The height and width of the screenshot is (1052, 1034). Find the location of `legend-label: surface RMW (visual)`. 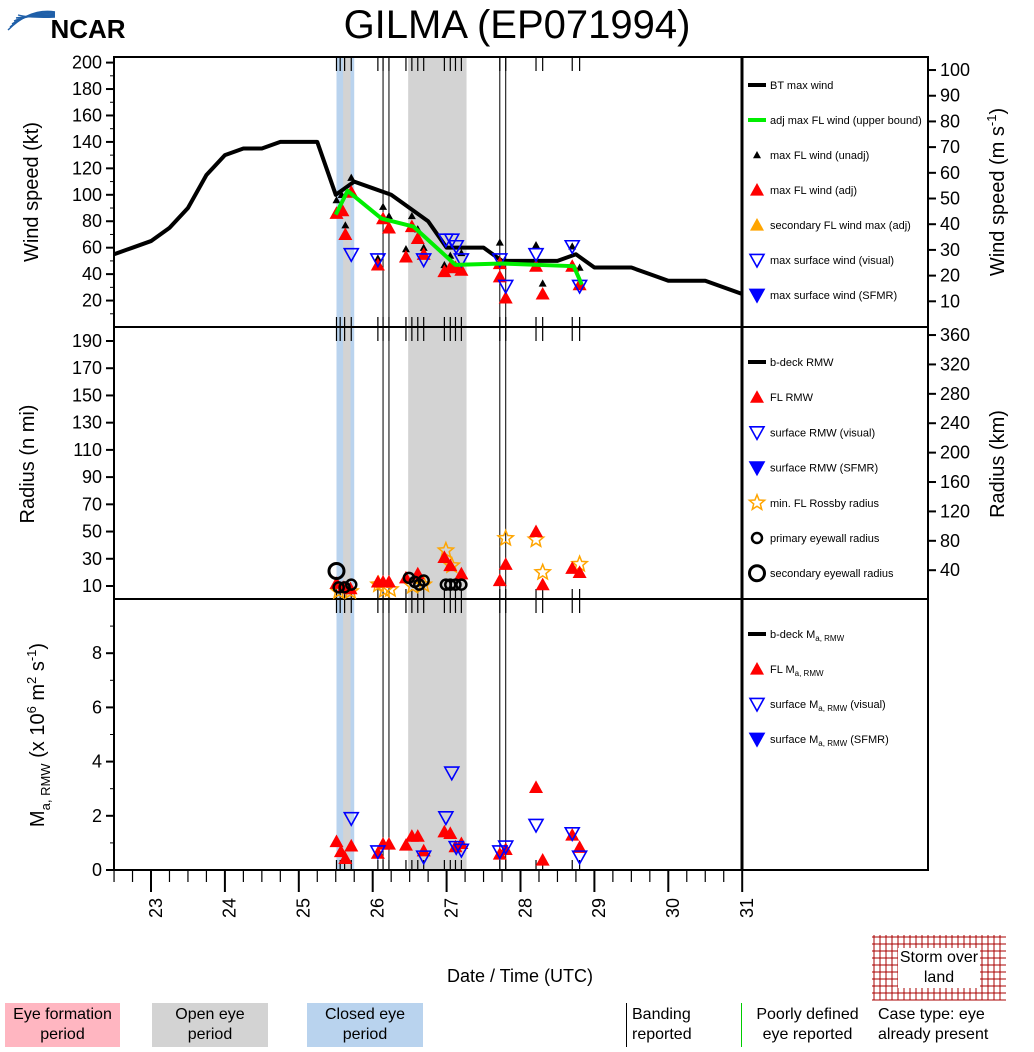

legend-label: surface RMW (visual) is located at coordinates (822, 433).